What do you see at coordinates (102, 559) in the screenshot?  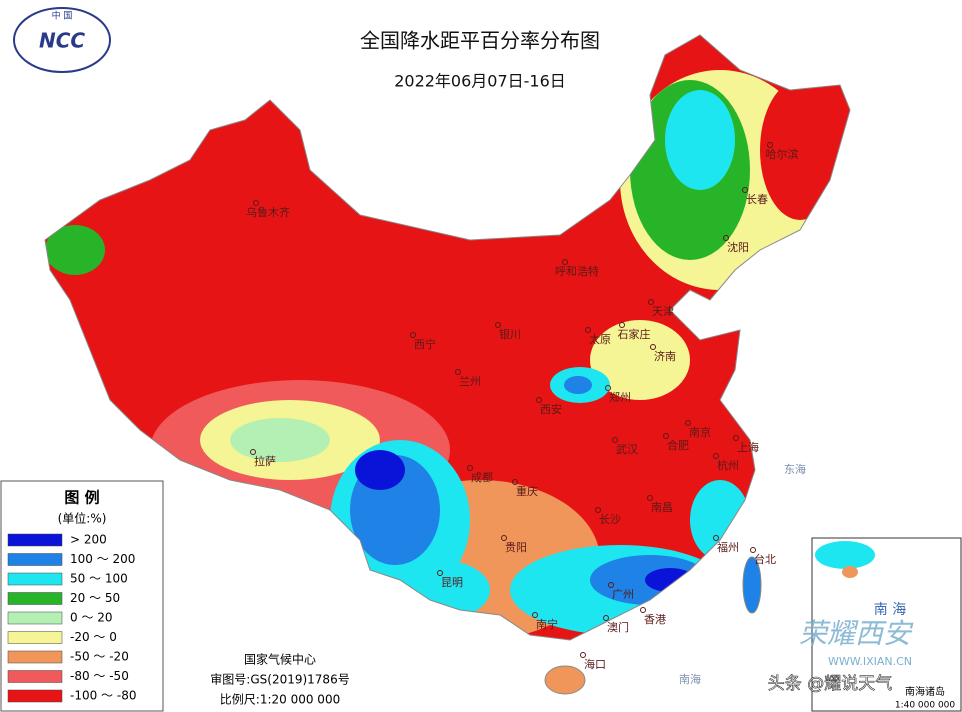 I see `legend-label: 100 ～ 200` at bounding box center [102, 559].